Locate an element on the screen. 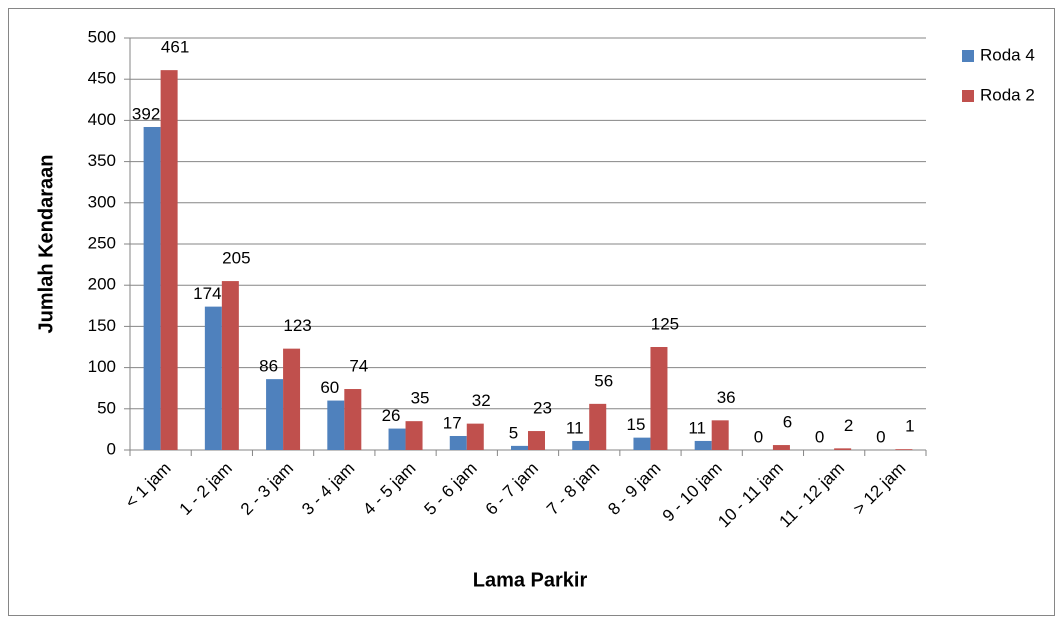 The image size is (1056, 617). y-tick-label: 50 is located at coordinates (106, 407).